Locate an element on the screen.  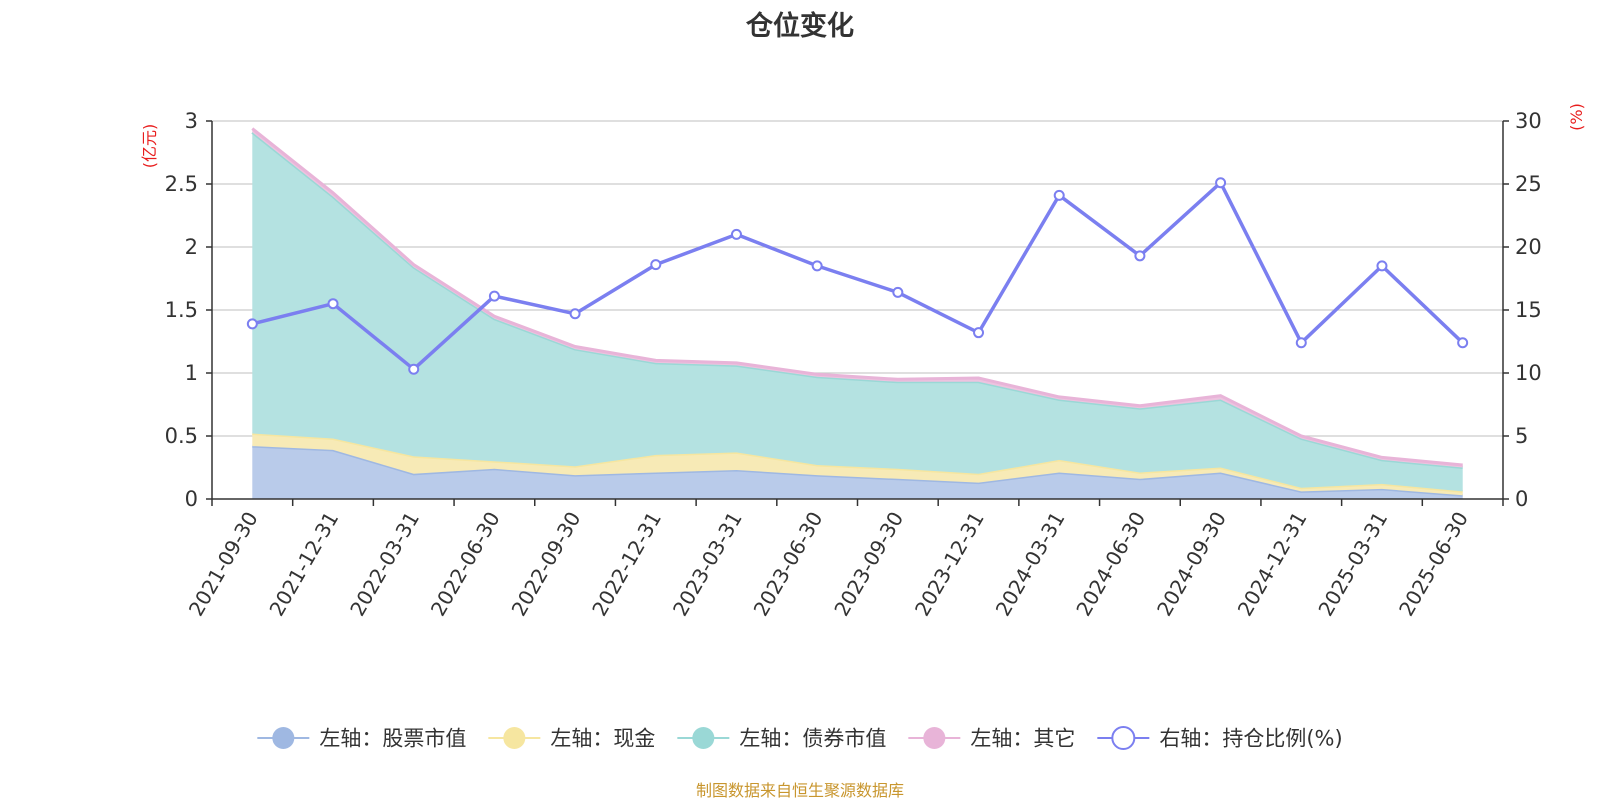
chart-title: 仓位变化 is located at coordinates (800, 26).